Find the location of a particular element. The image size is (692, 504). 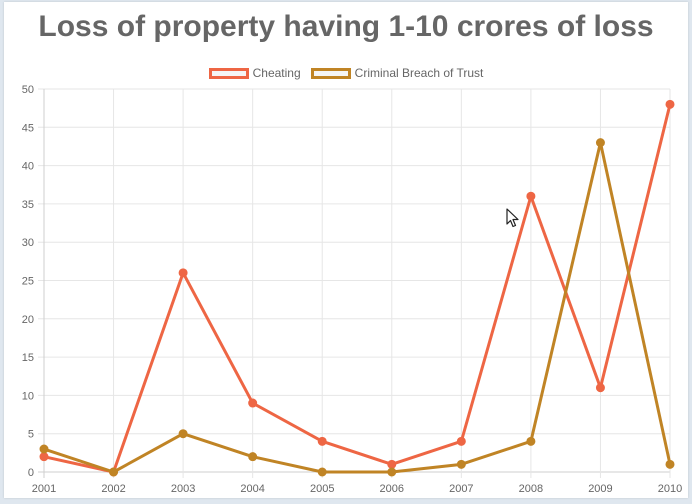

y-tick-label: 20 is located at coordinates (28, 320).